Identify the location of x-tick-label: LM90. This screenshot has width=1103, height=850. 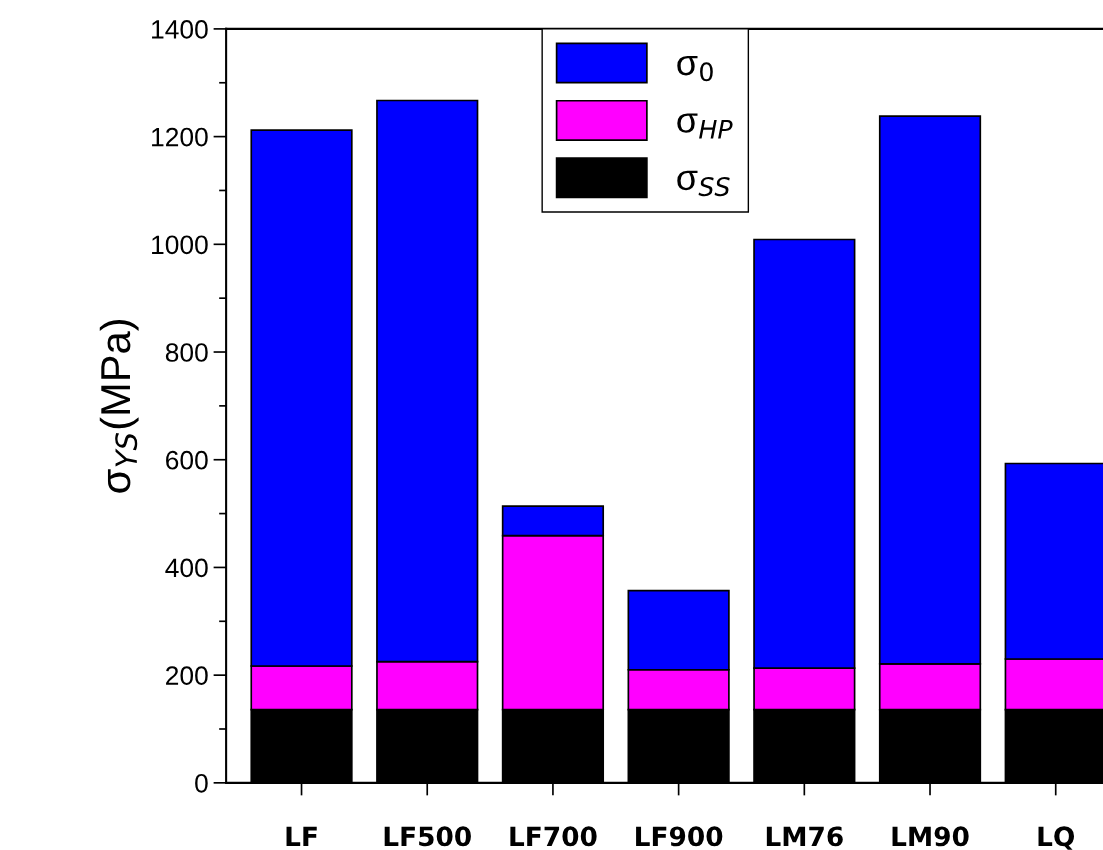
(930, 836).